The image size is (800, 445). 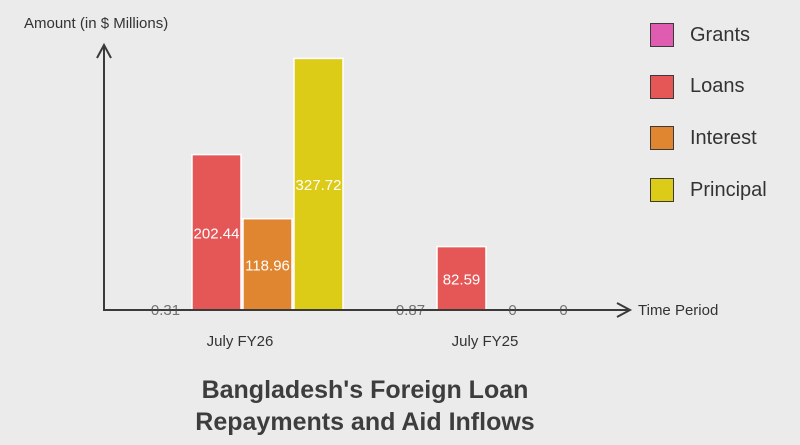 What do you see at coordinates (662, 86) in the screenshot?
I see `legend-swatch-loans` at bounding box center [662, 86].